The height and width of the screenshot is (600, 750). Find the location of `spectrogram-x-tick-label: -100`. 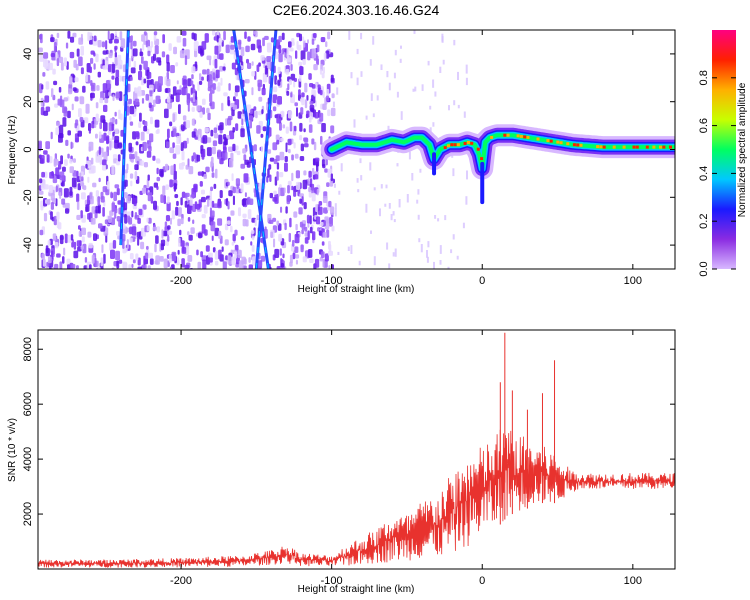

spectrogram-x-tick-label: -100 is located at coordinates (332, 281).